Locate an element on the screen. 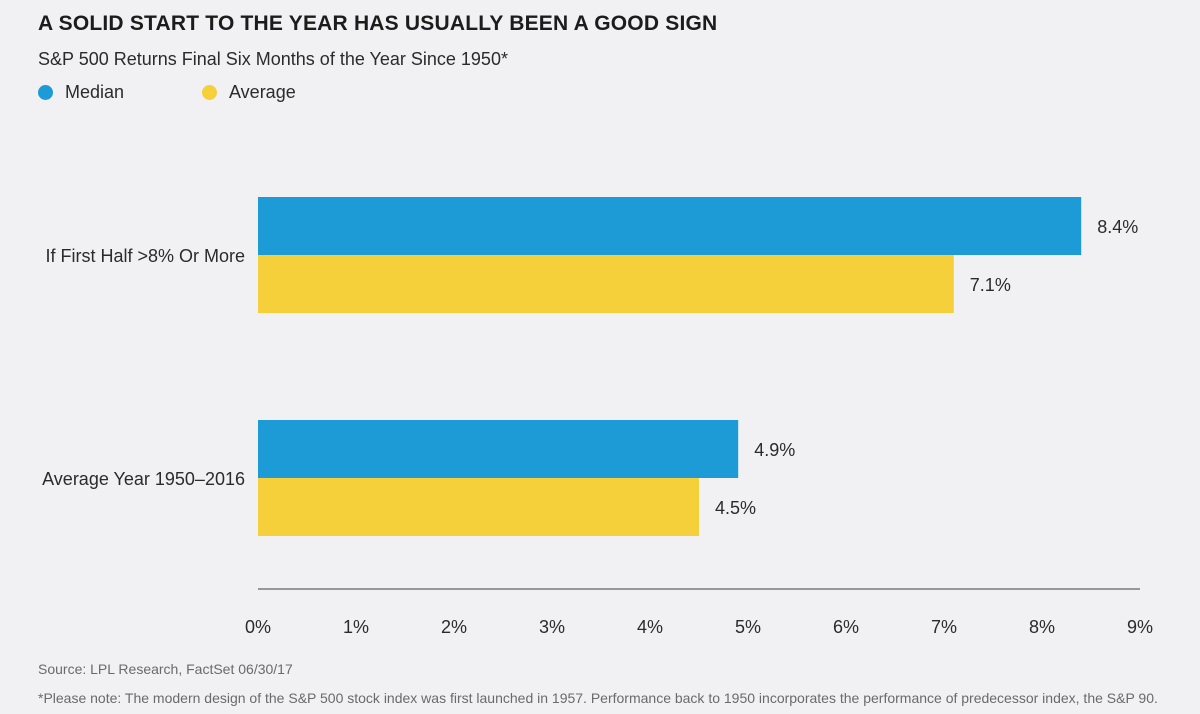  legend-item-median: Median is located at coordinates (81, 92).